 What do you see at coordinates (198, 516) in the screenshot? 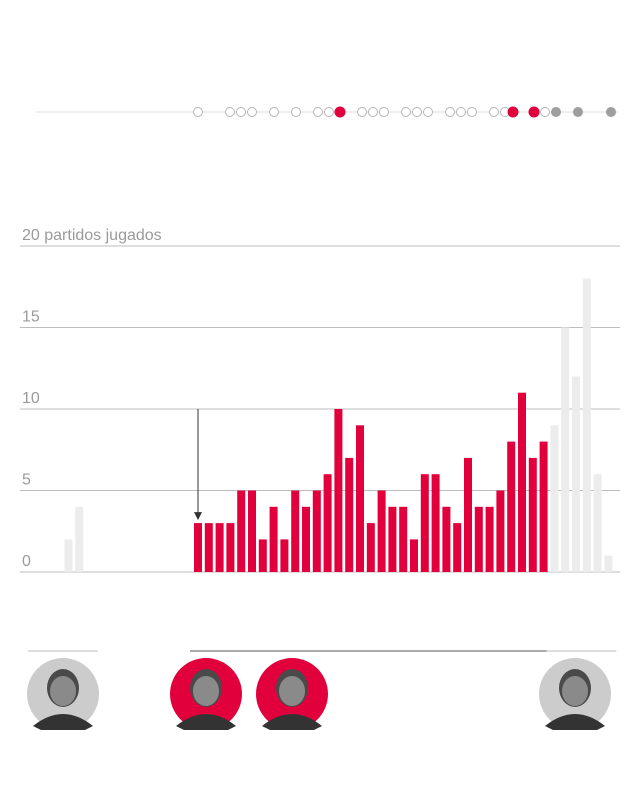
I see `annotation-arrow-head` at bounding box center [198, 516].